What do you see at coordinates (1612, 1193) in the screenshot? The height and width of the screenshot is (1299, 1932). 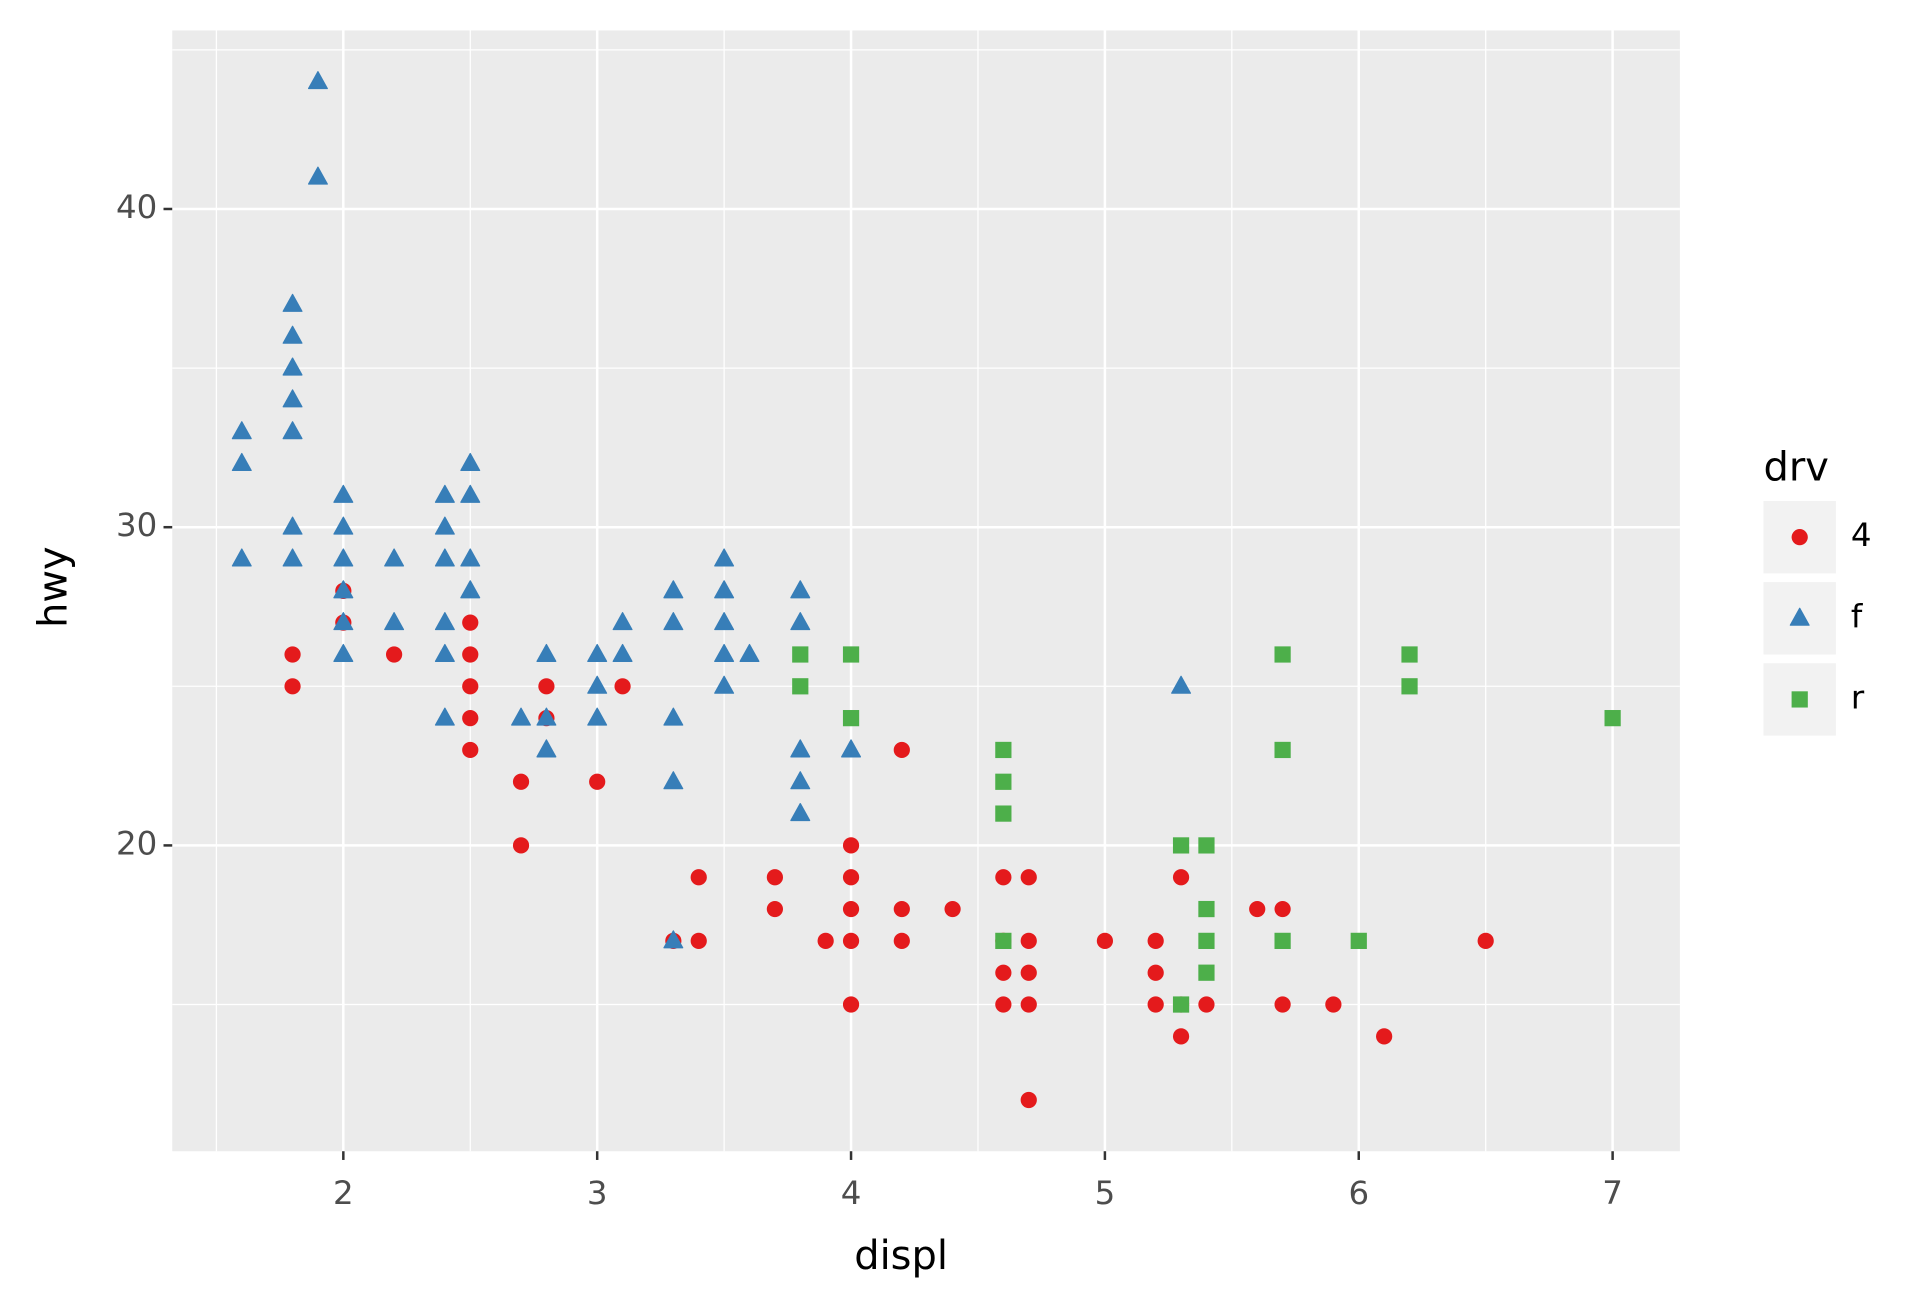 I see `x-tick-label: 7` at bounding box center [1612, 1193].